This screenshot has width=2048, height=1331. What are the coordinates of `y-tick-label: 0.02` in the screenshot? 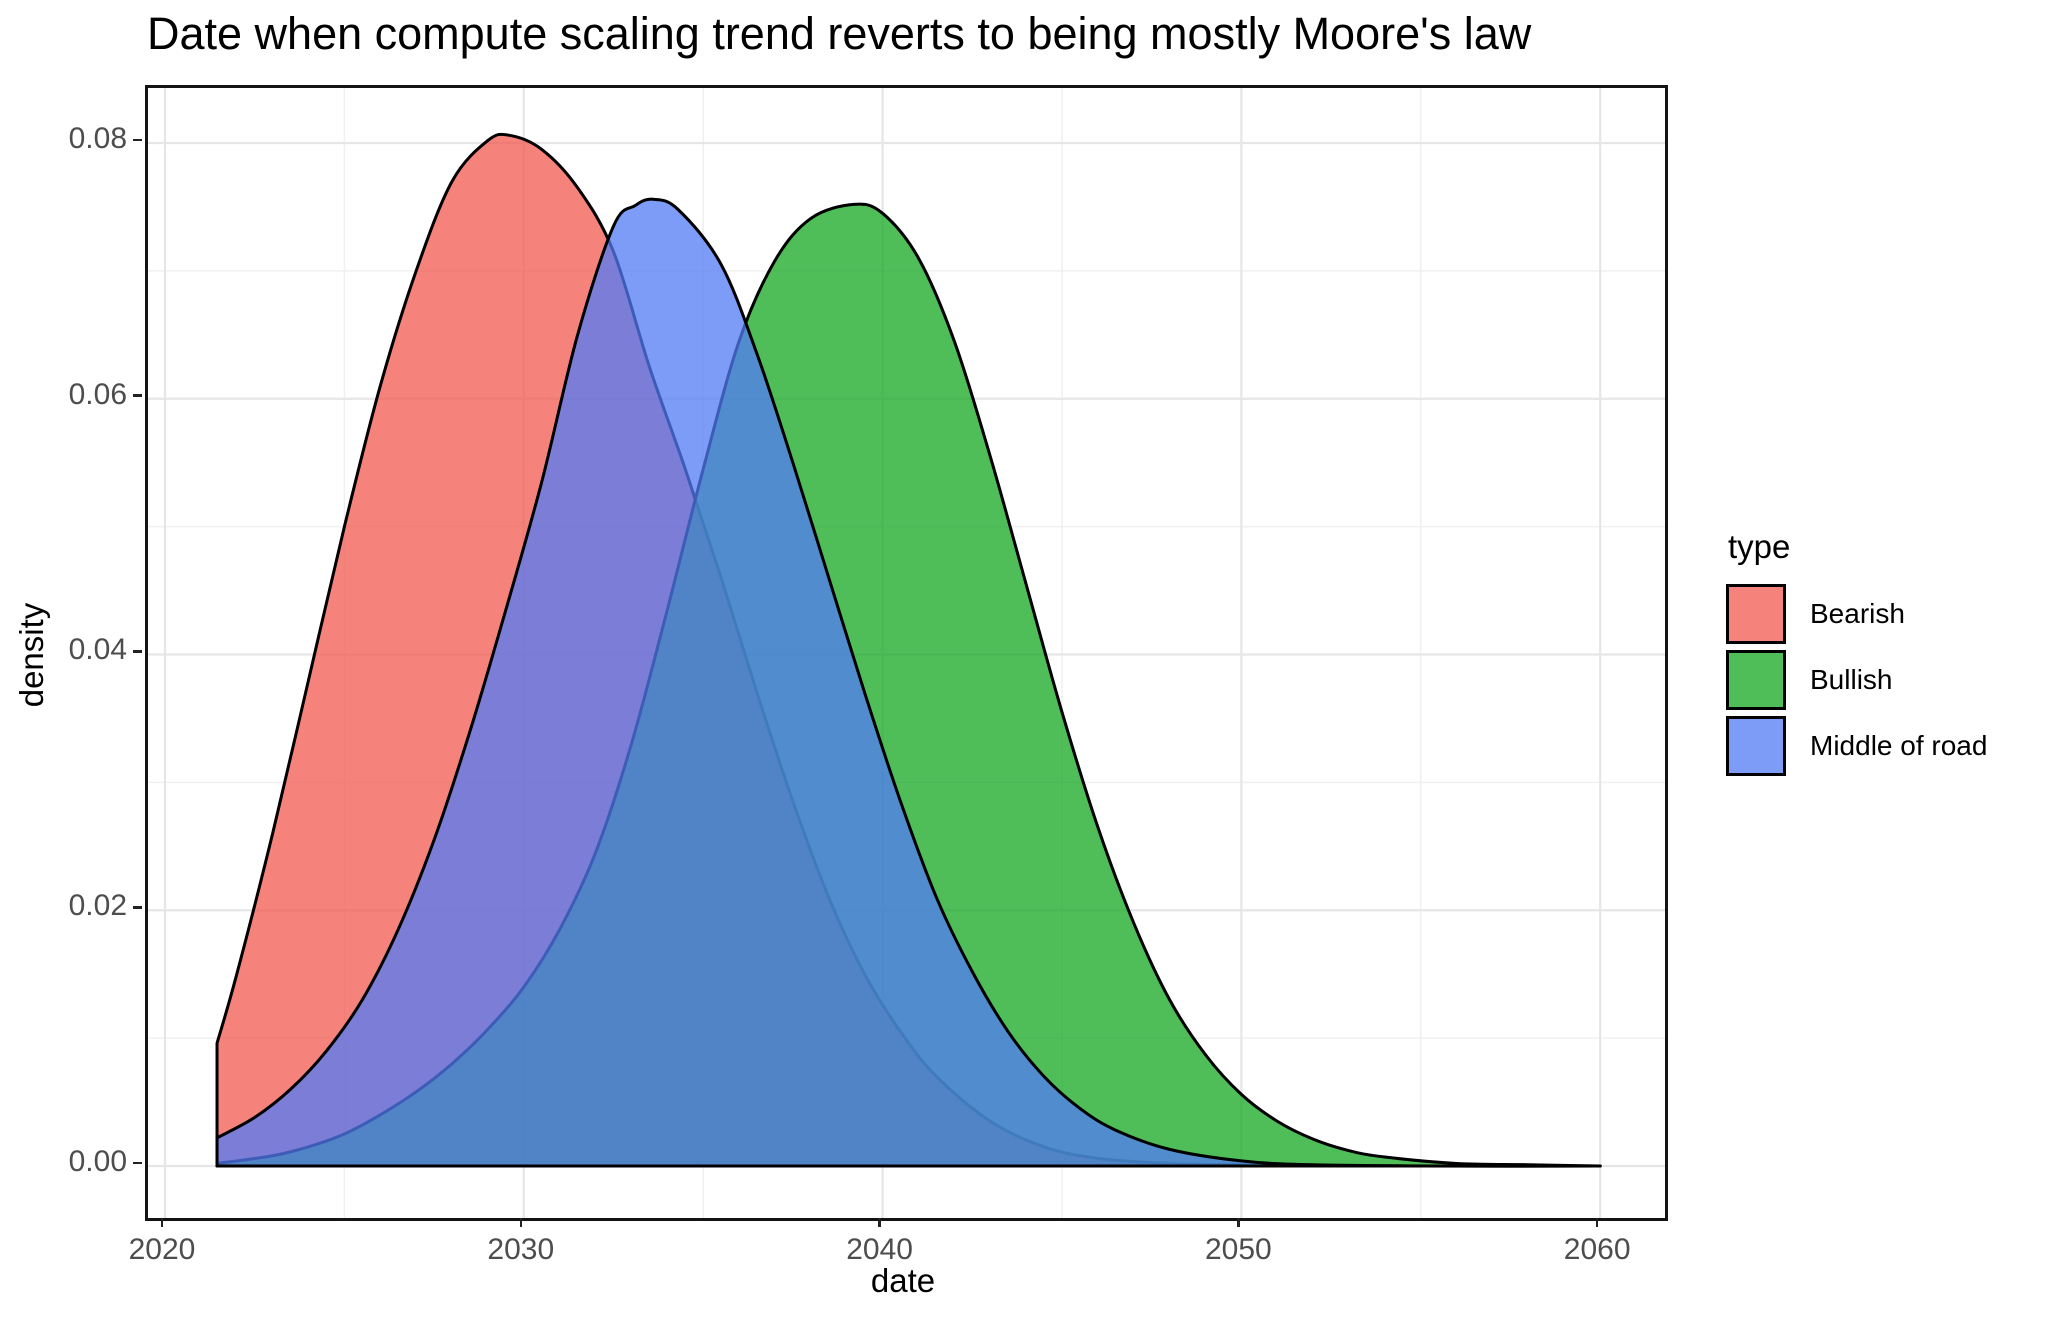 It's located at (97, 906).